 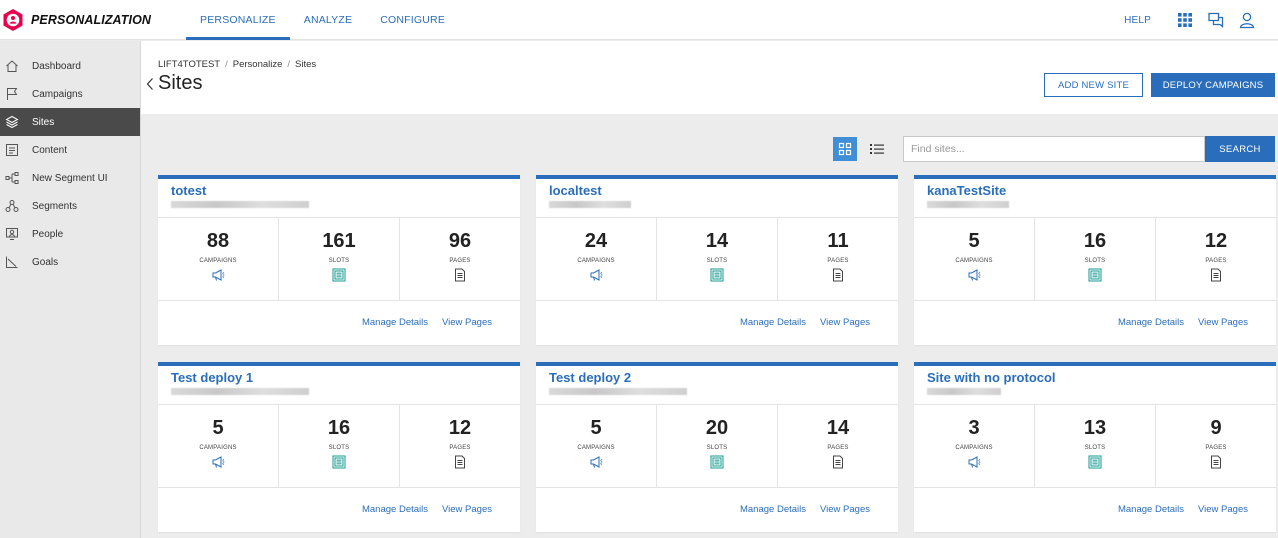 What do you see at coordinates (1137, 20) in the screenshot?
I see `help-link: HELP` at bounding box center [1137, 20].